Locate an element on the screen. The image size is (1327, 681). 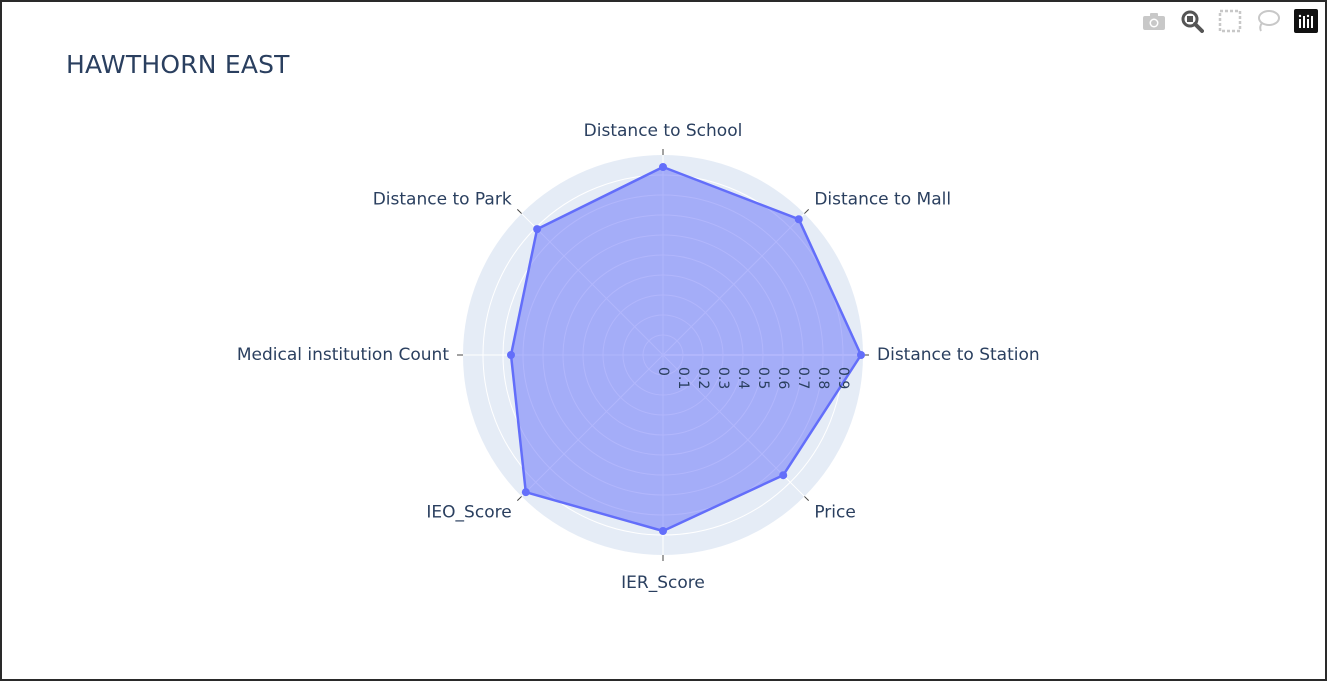
radial-tick-label: 0.5 is located at coordinates (763, 378).